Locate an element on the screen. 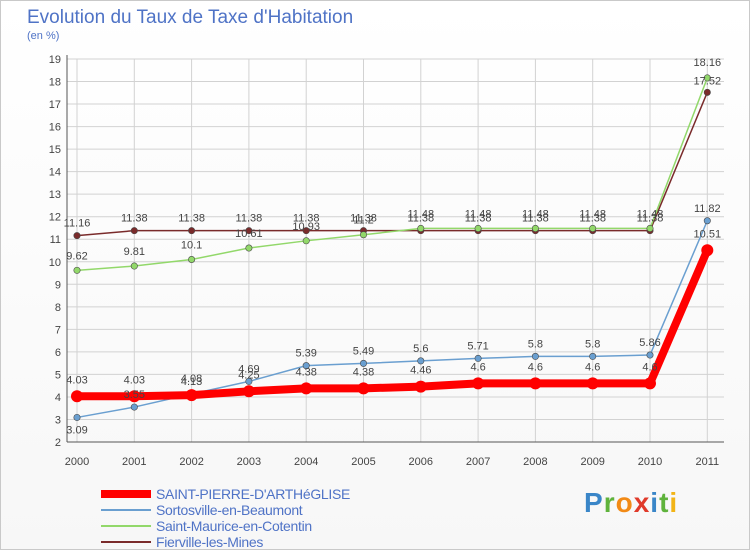 This screenshot has width=750, height=550. data-label: 4.6 is located at coordinates (535, 367).